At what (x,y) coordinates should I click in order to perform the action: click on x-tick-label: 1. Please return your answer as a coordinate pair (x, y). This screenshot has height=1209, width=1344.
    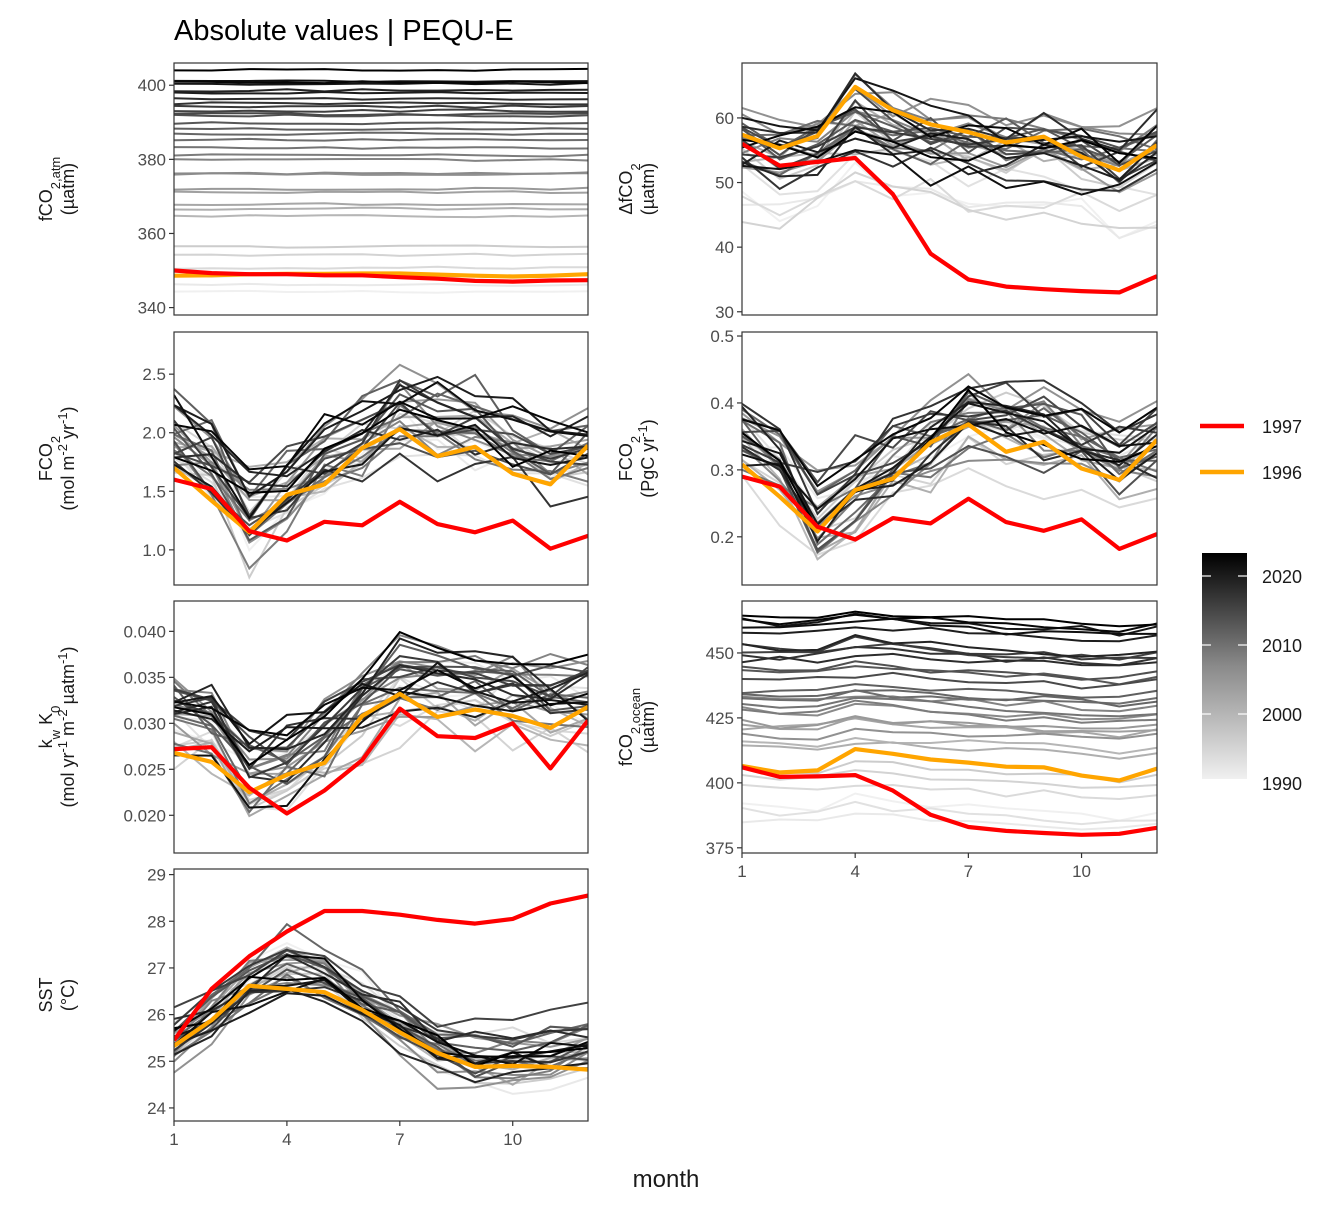
    Looking at the image, I should click on (173, 1139).